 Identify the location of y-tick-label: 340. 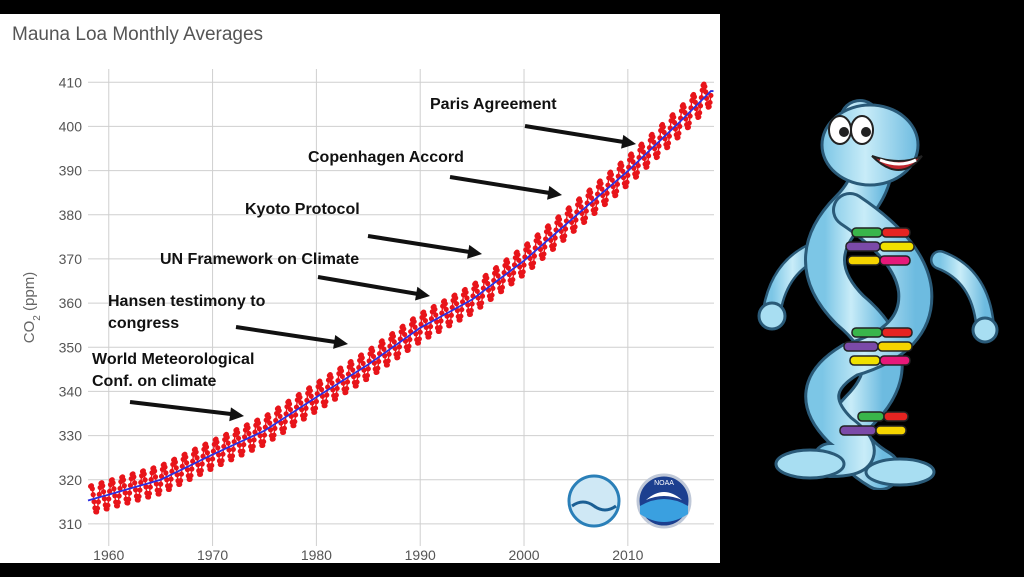
(71, 391).